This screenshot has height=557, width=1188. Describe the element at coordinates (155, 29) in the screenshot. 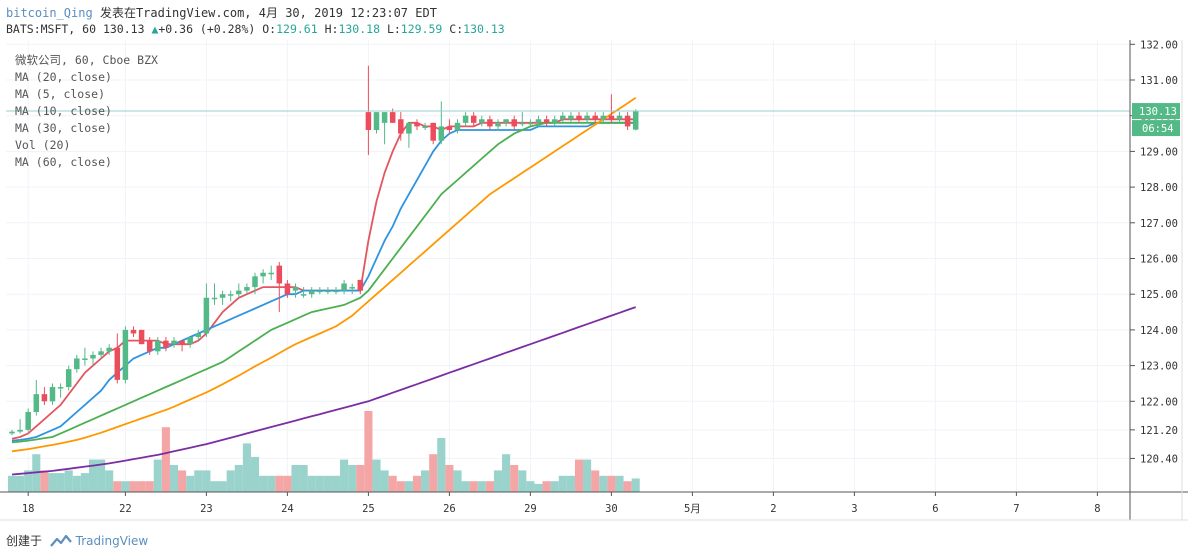

I see `up-arrow-icon: ▲` at that location.